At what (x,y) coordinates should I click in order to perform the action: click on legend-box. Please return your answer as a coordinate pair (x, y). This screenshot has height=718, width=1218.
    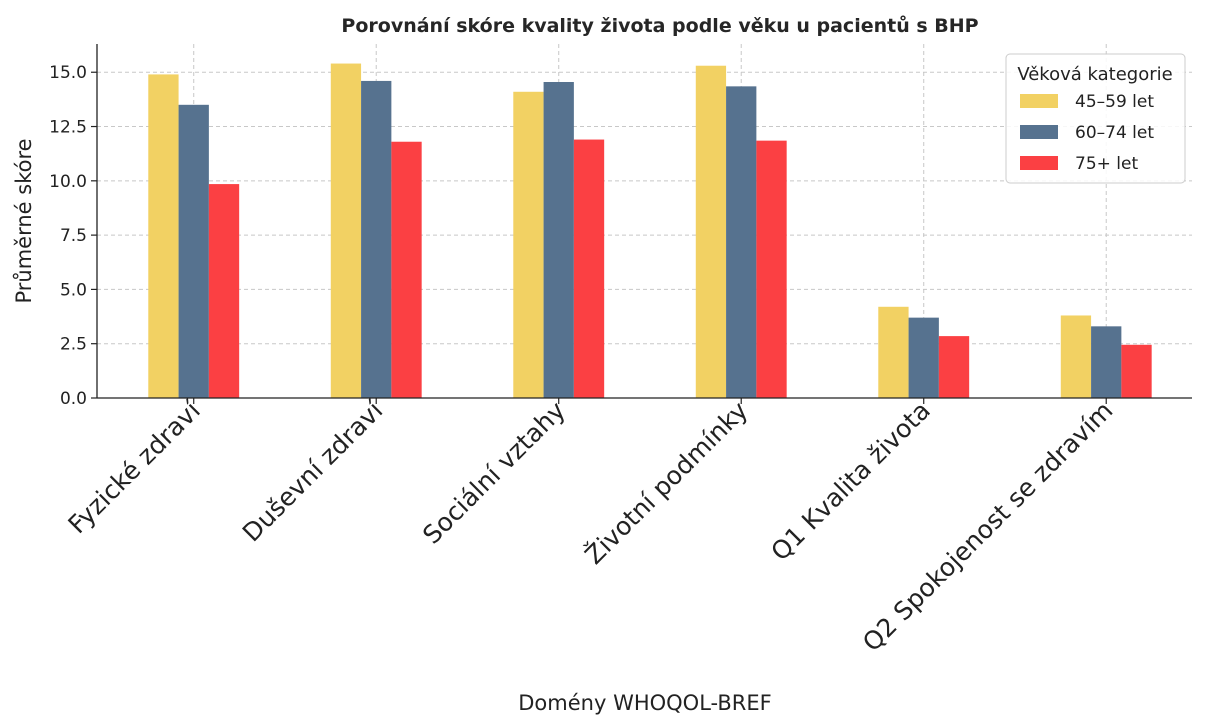
    Looking at the image, I should click on (1095, 118).